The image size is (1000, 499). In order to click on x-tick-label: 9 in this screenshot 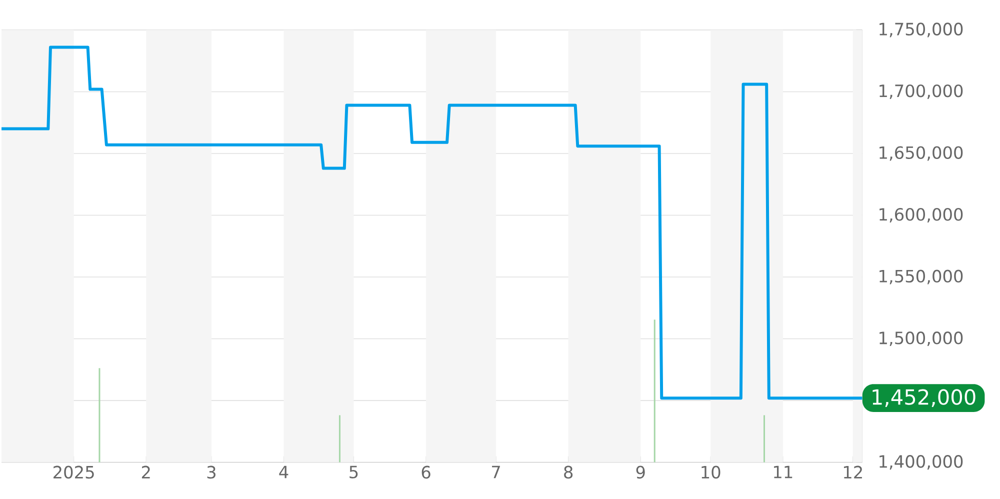, I will do `click(640, 472)`.